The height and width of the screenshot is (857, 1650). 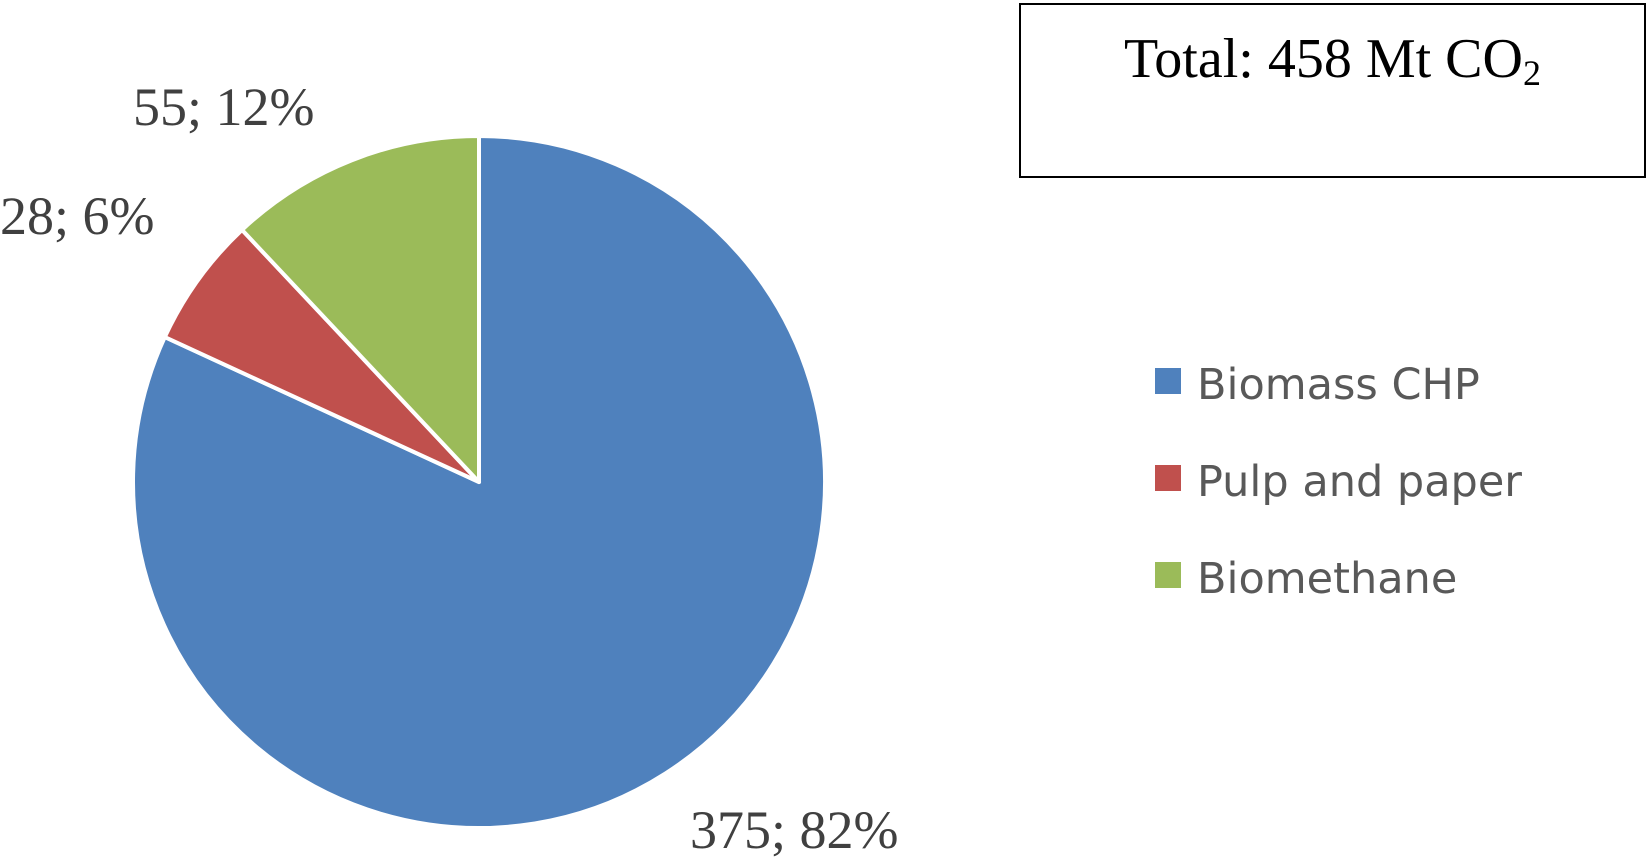 What do you see at coordinates (77, 216) in the screenshot?
I see `data-label-pulp-and-paper: 28; 6%` at bounding box center [77, 216].